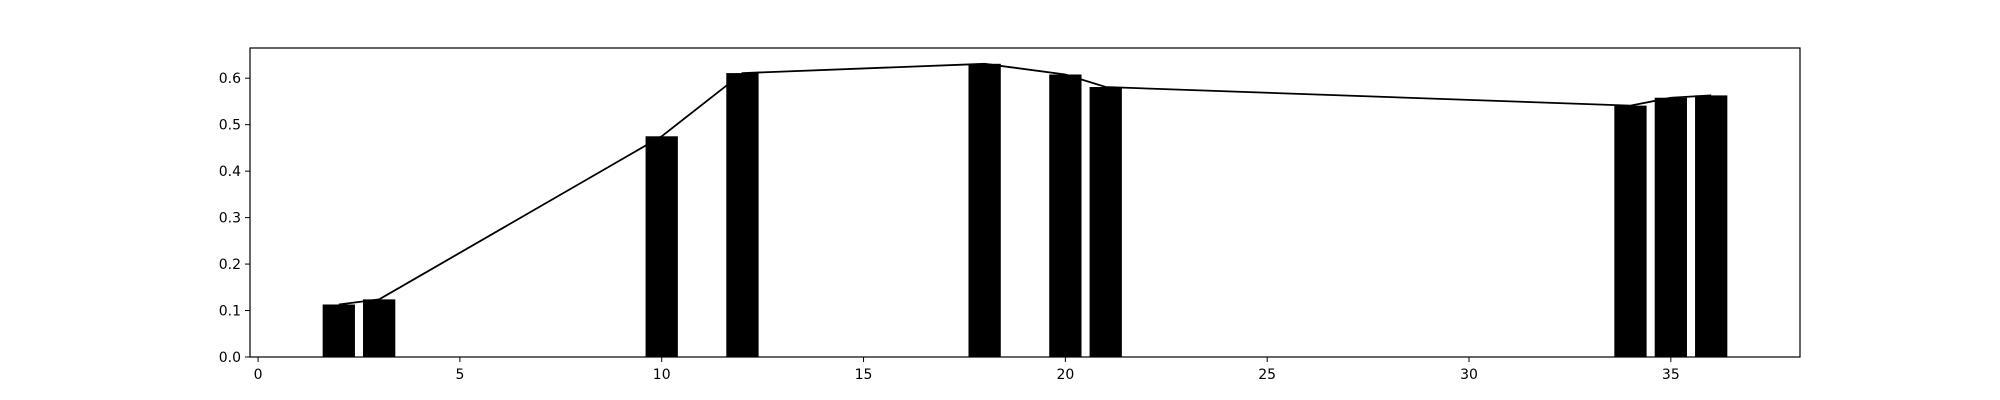 The image size is (2000, 400). What do you see at coordinates (230, 265) in the screenshot?
I see `y-tick-label-0.2: 0.2` at bounding box center [230, 265].